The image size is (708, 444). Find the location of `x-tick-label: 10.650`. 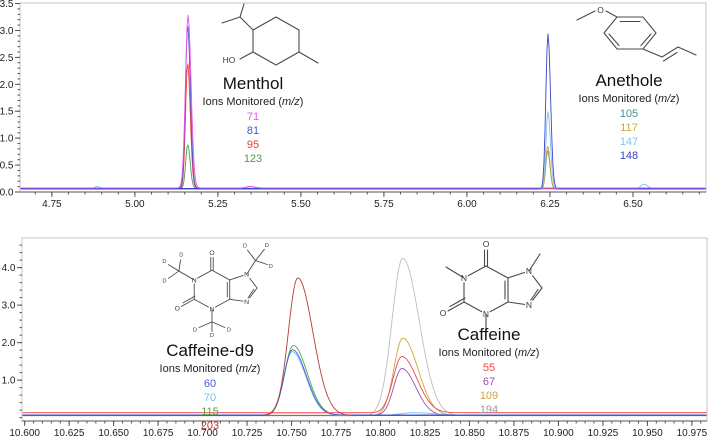

x-tick-label: 10.650 is located at coordinates (113, 433).